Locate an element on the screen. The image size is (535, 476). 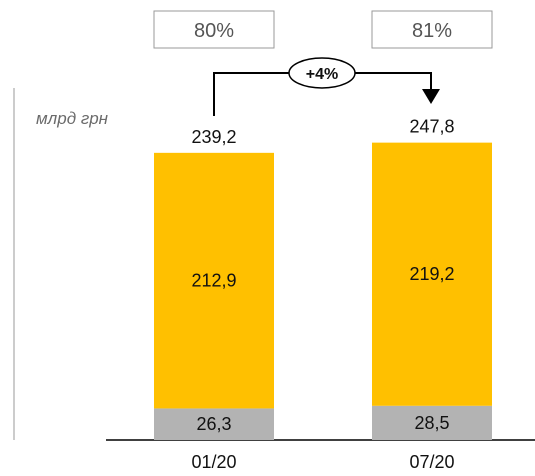
data-label-1-2: 28,5 is located at coordinates (431, 423).